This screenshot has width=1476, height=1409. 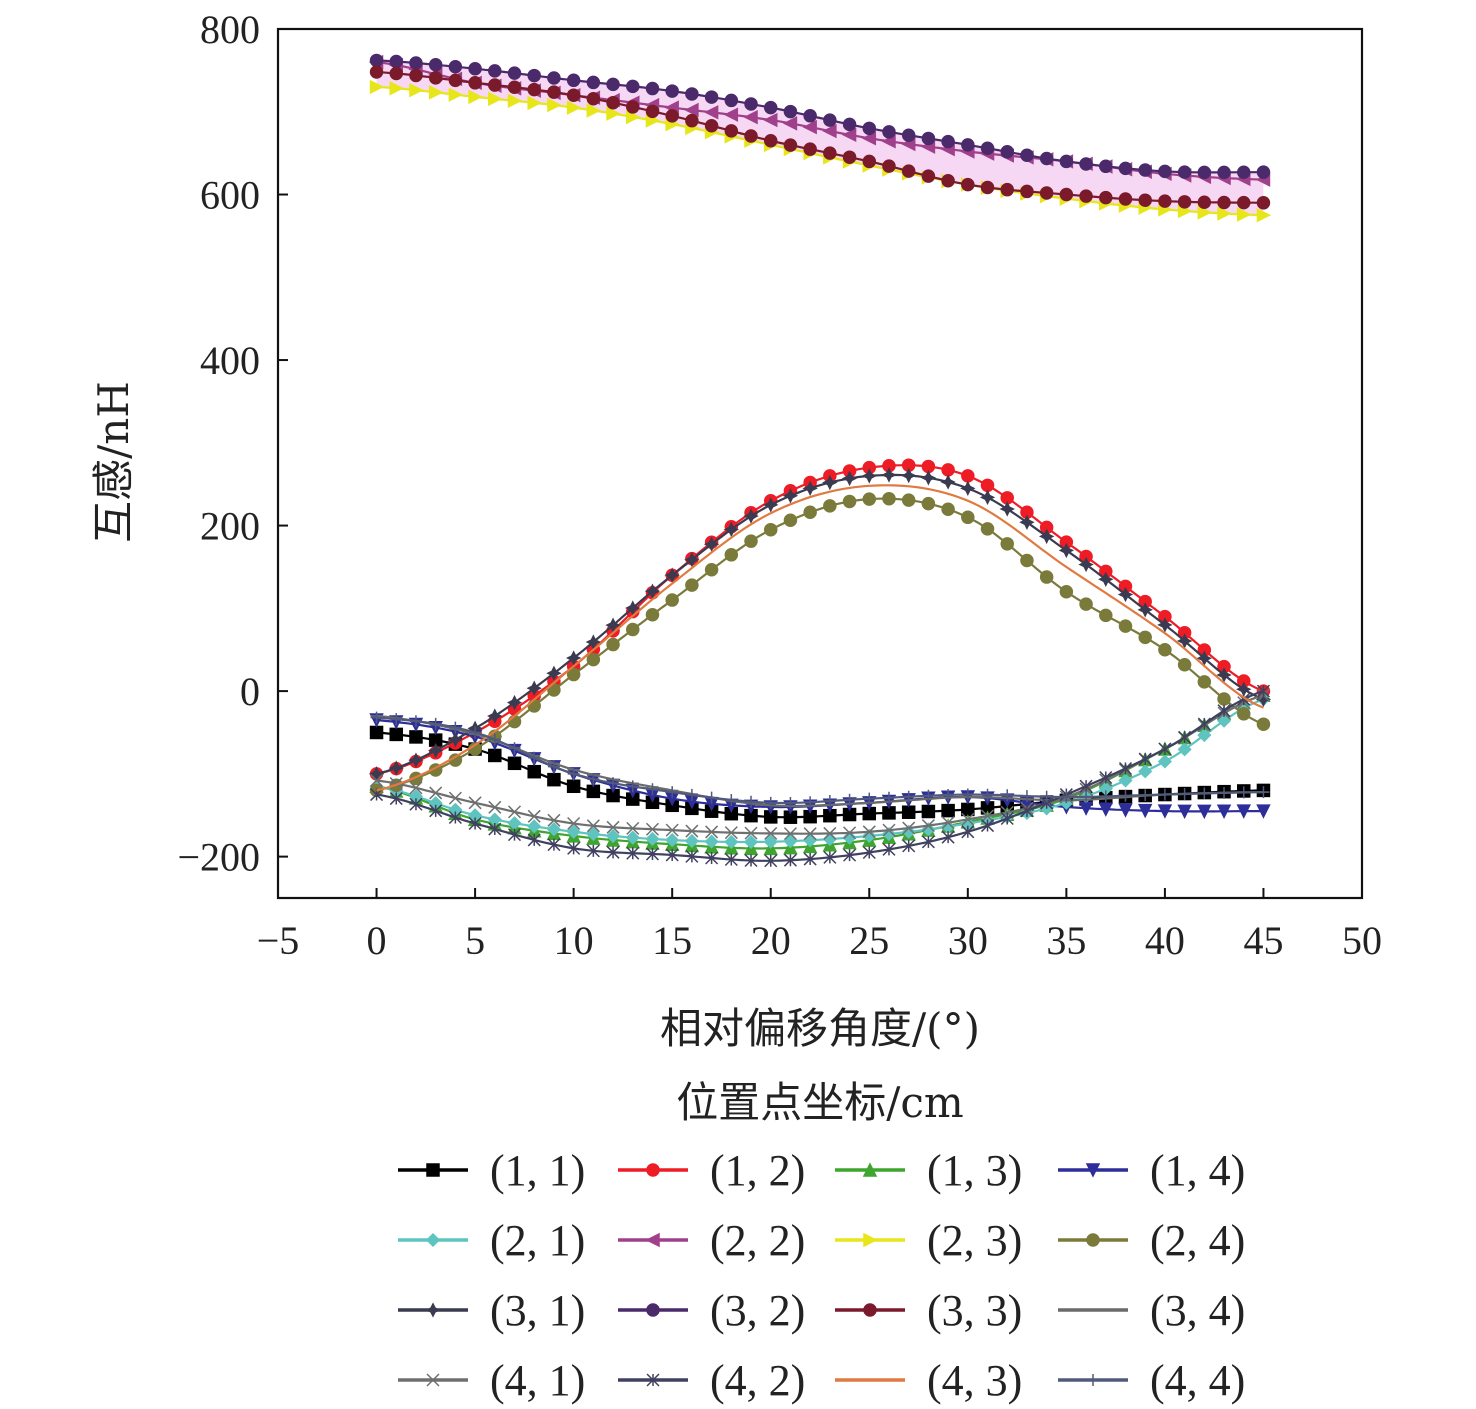 I want to click on x-tick-label: 25, so click(x=869, y=940).